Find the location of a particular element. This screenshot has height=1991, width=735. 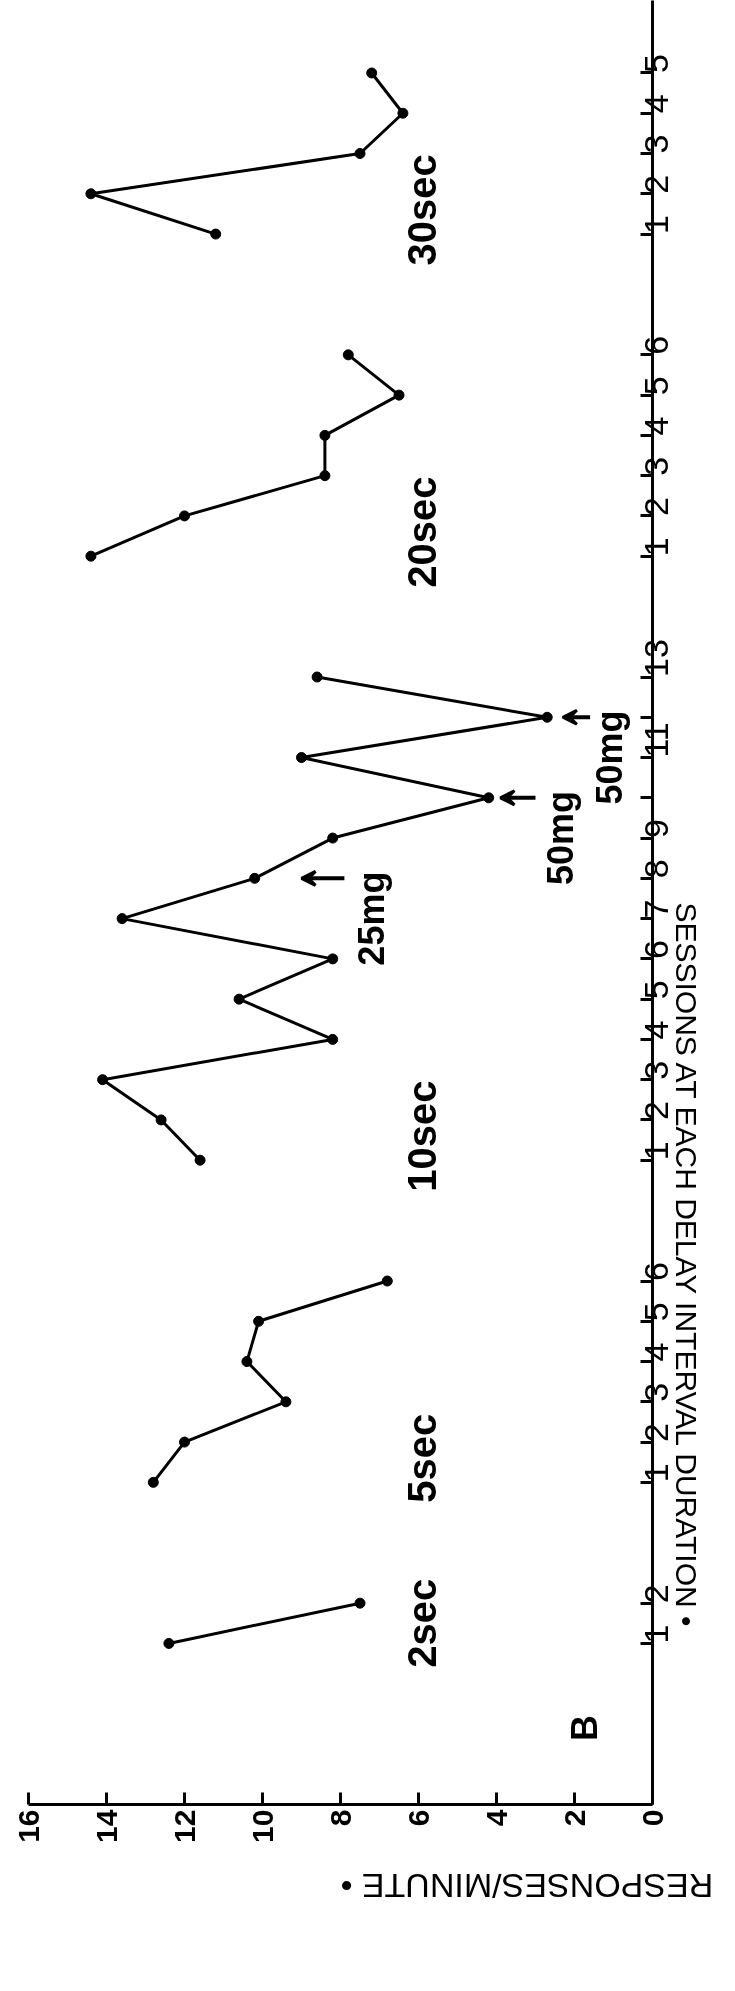

x-tick-label: 12 is located at coordinates (184, 1826).